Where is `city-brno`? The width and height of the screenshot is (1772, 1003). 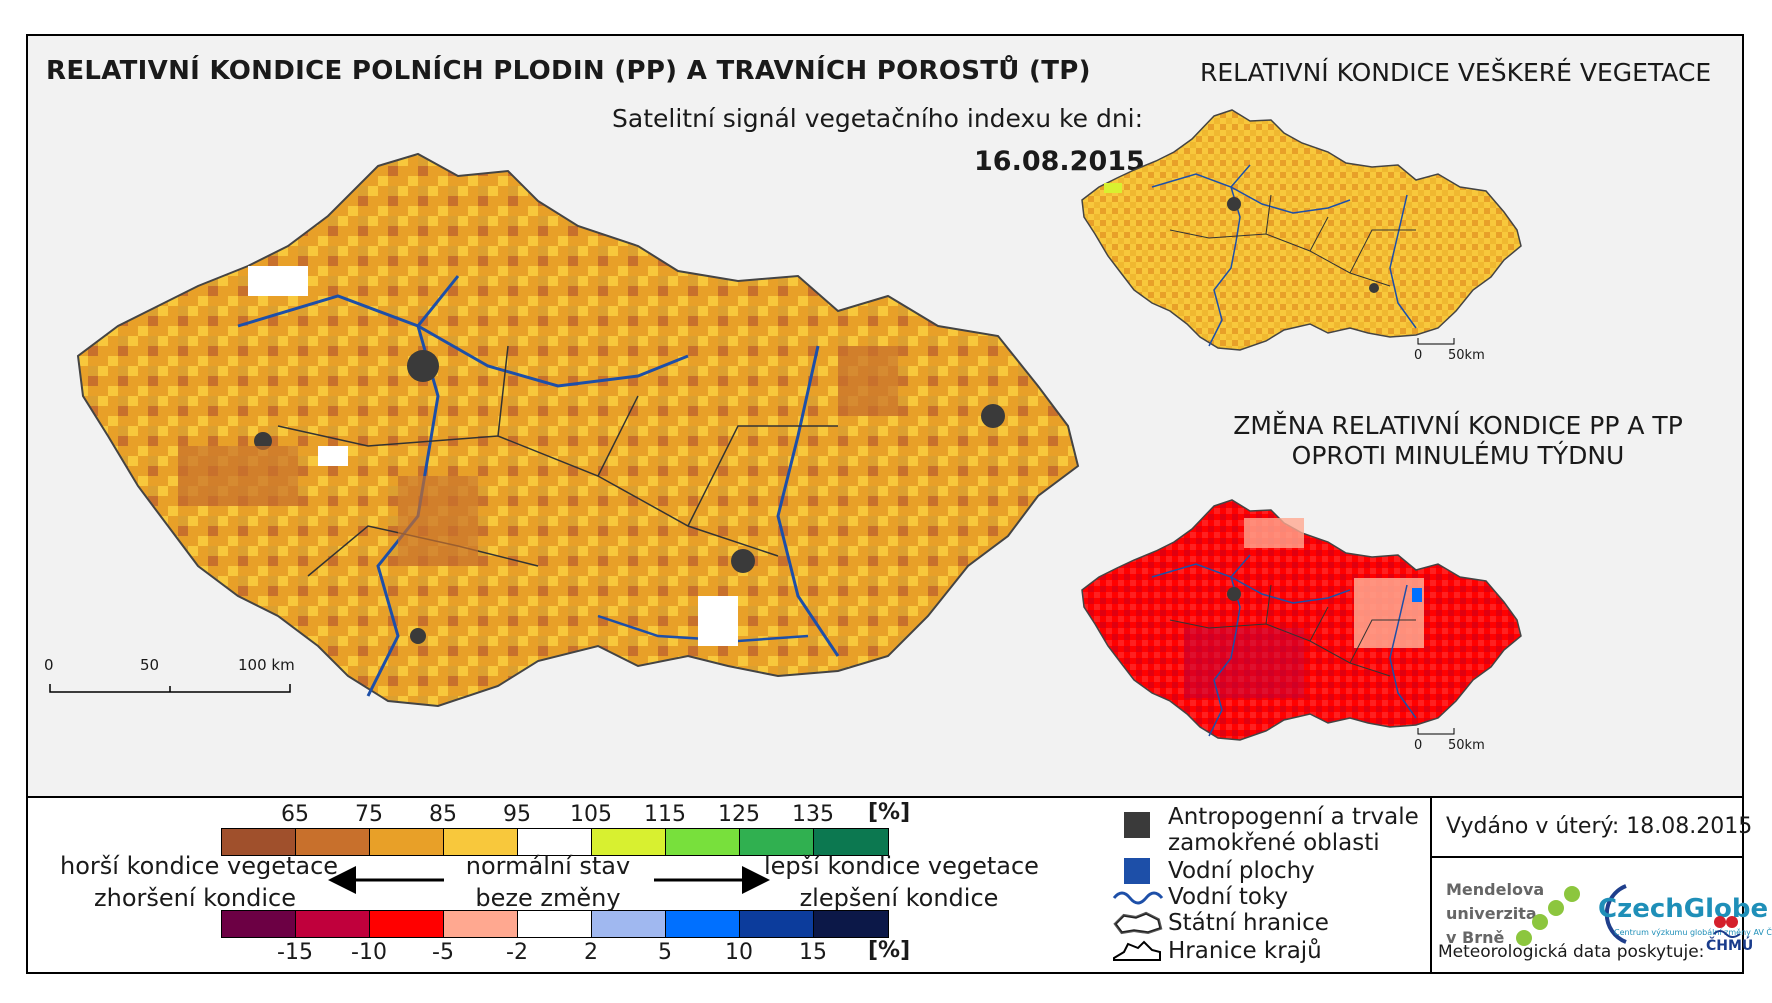
city-brno is located at coordinates (743, 561).